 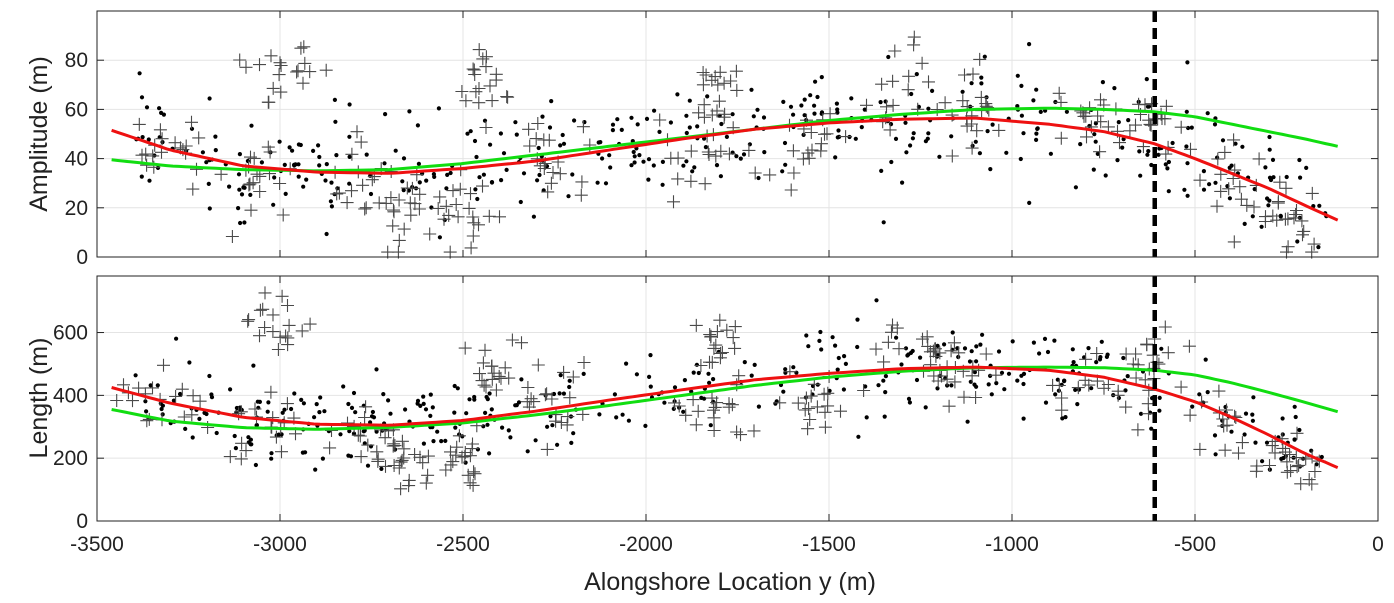 What do you see at coordinates (70, 458) in the screenshot?
I see `y-tick-label: 200` at bounding box center [70, 458].